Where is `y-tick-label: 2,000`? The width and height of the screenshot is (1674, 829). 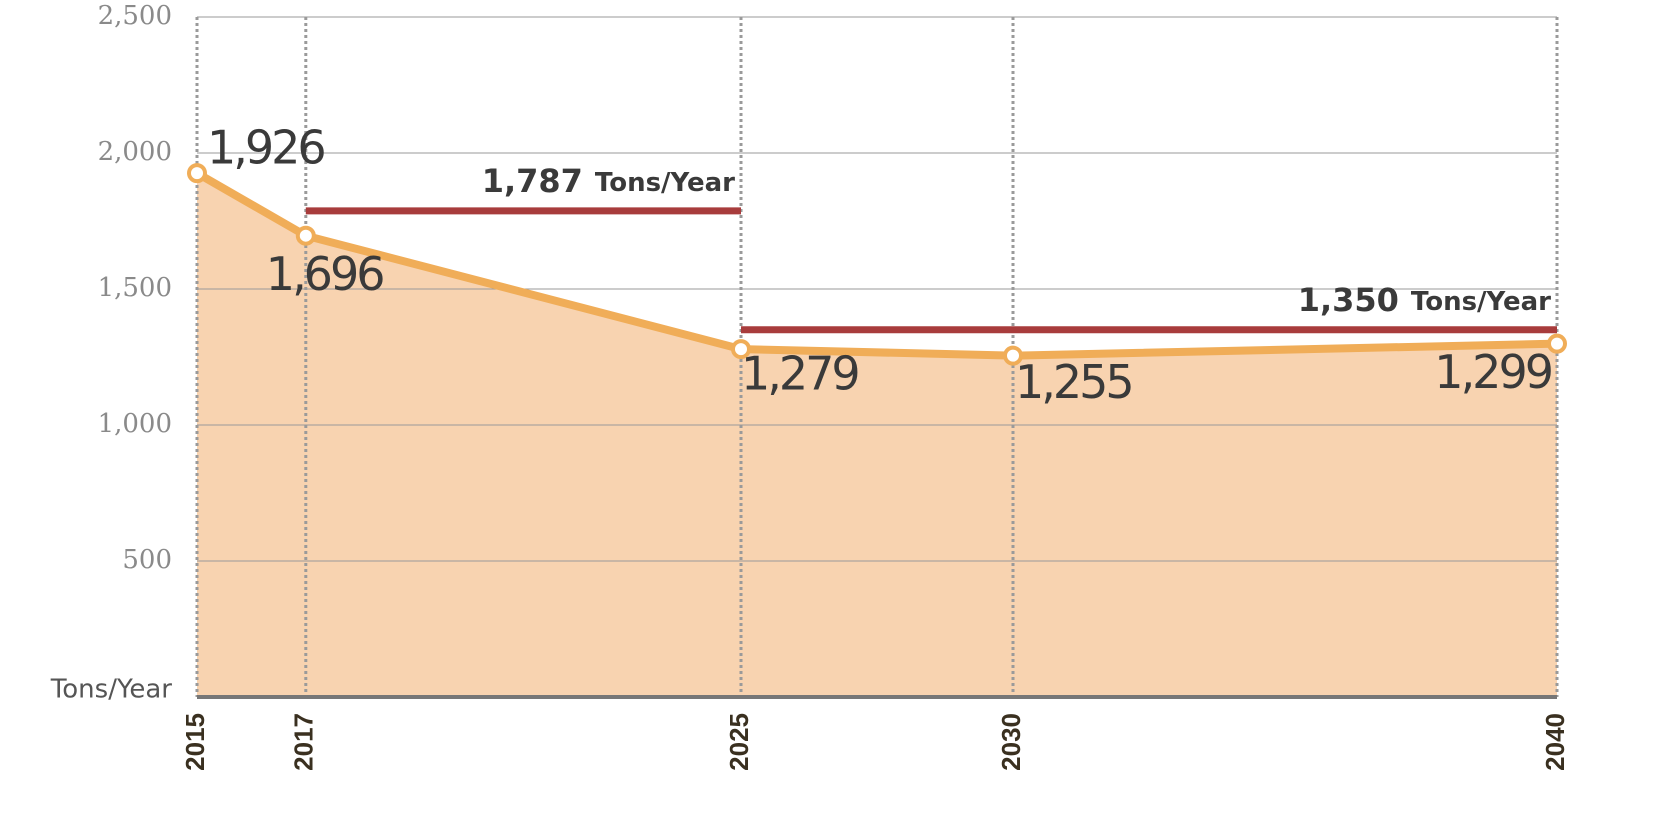
y-tick-label: 2,000 is located at coordinates (135, 152).